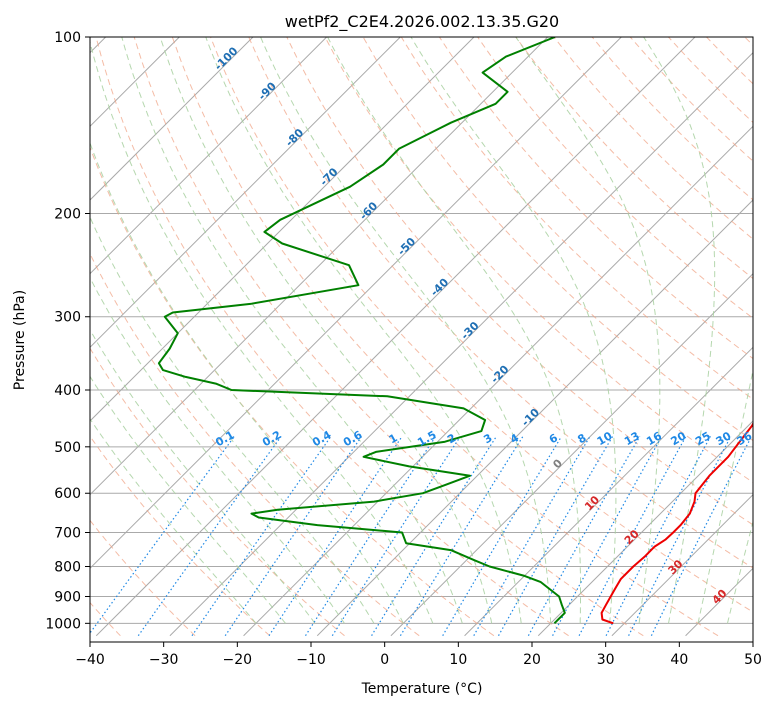 This screenshot has width=775, height=708. I want to click on y-tick-label: 400, so click(67, 391).